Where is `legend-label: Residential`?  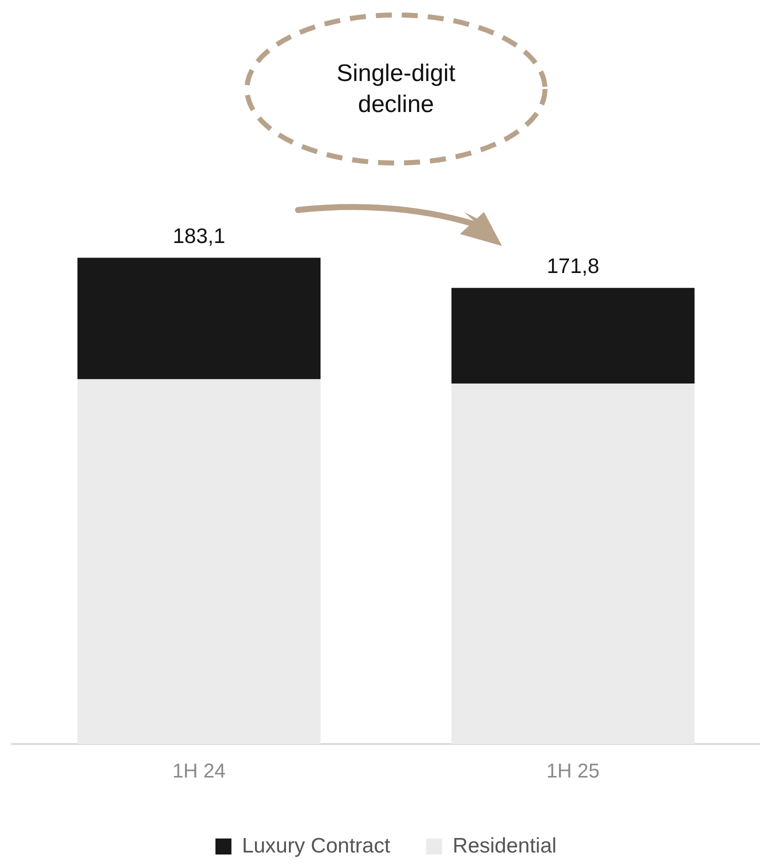 legend-label: Residential is located at coordinates (504, 846).